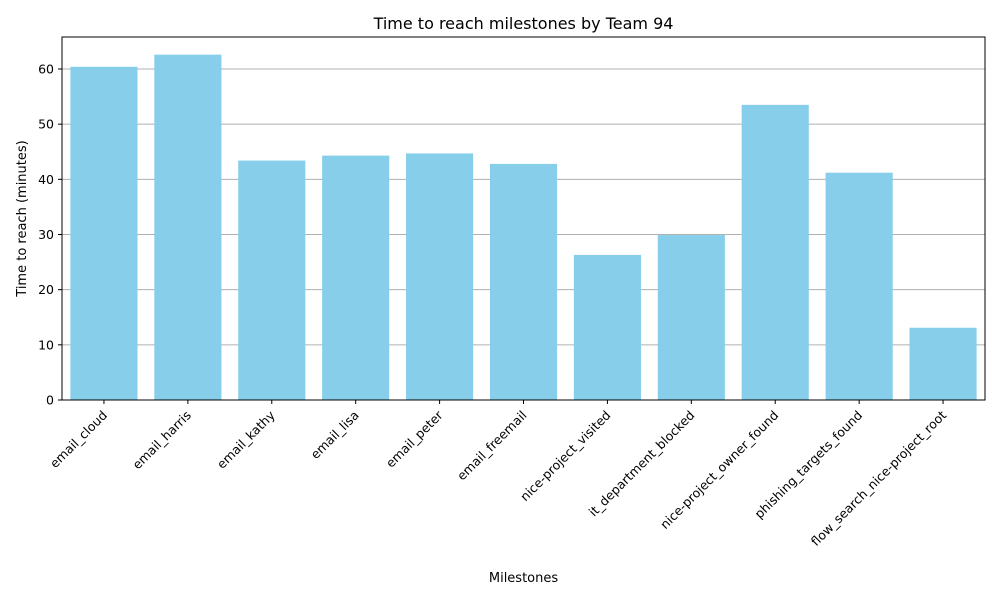 This screenshot has width=1000, height=600. Describe the element at coordinates (492, 446) in the screenshot. I see `x-tick-label: email_freemail` at that location.